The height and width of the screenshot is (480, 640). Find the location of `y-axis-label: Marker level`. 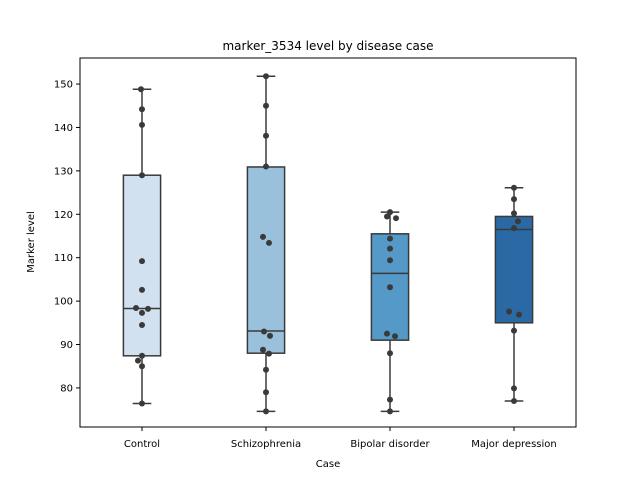

y-axis-label: Marker level is located at coordinates (31, 242).